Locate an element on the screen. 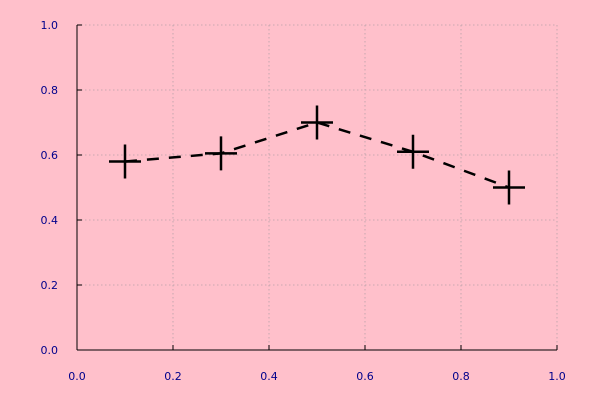 Image resolution: width=600 pixels, height=400 pixels. x-tick-label: 0.6 is located at coordinates (365, 376).